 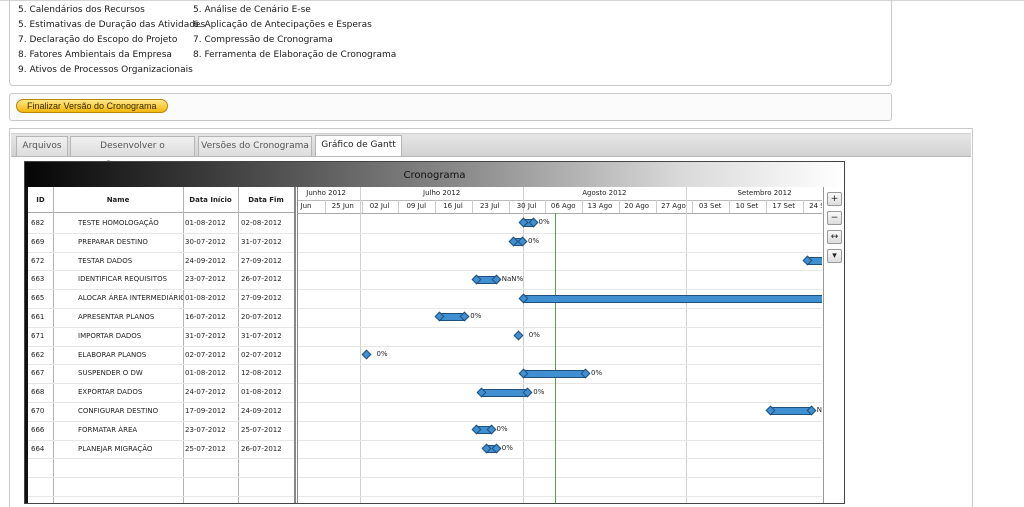 What do you see at coordinates (261, 373) in the screenshot?
I see `task-end-cell: 12-08-2012` at bounding box center [261, 373].